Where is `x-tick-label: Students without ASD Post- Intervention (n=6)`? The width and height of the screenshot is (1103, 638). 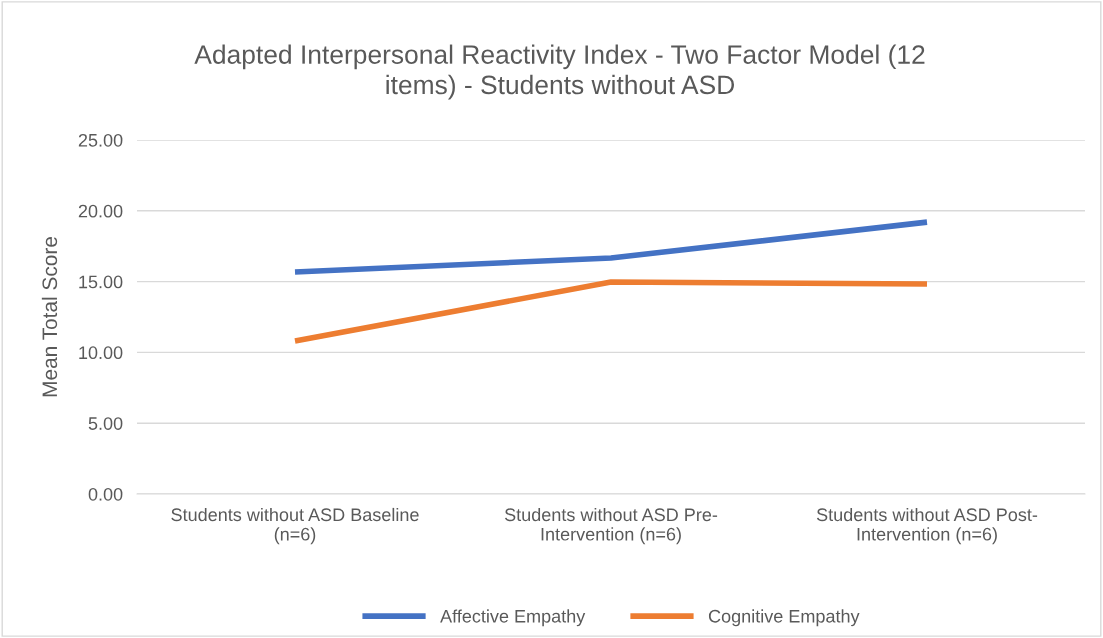 x-tick-label: Students without ASD Post- Intervention (n=6) is located at coordinates (927, 526).